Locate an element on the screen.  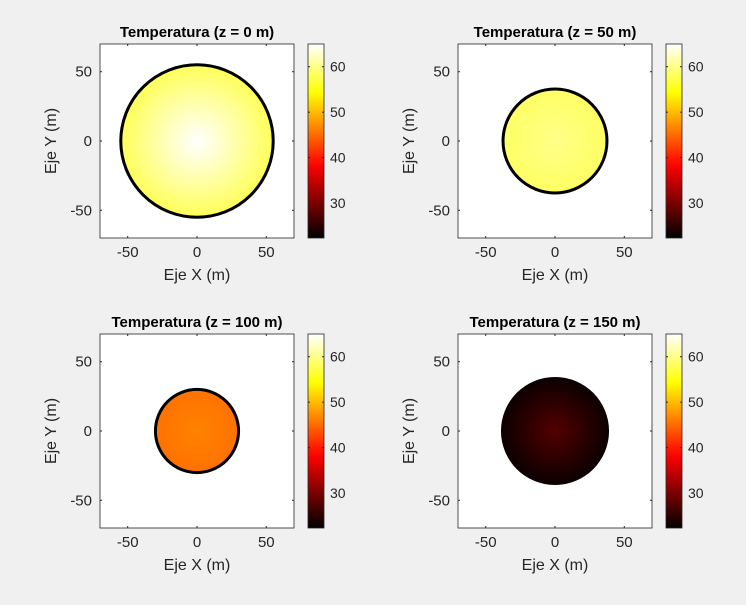
subplot-title: Temperatura (z = 150 m) is located at coordinates (554, 322).